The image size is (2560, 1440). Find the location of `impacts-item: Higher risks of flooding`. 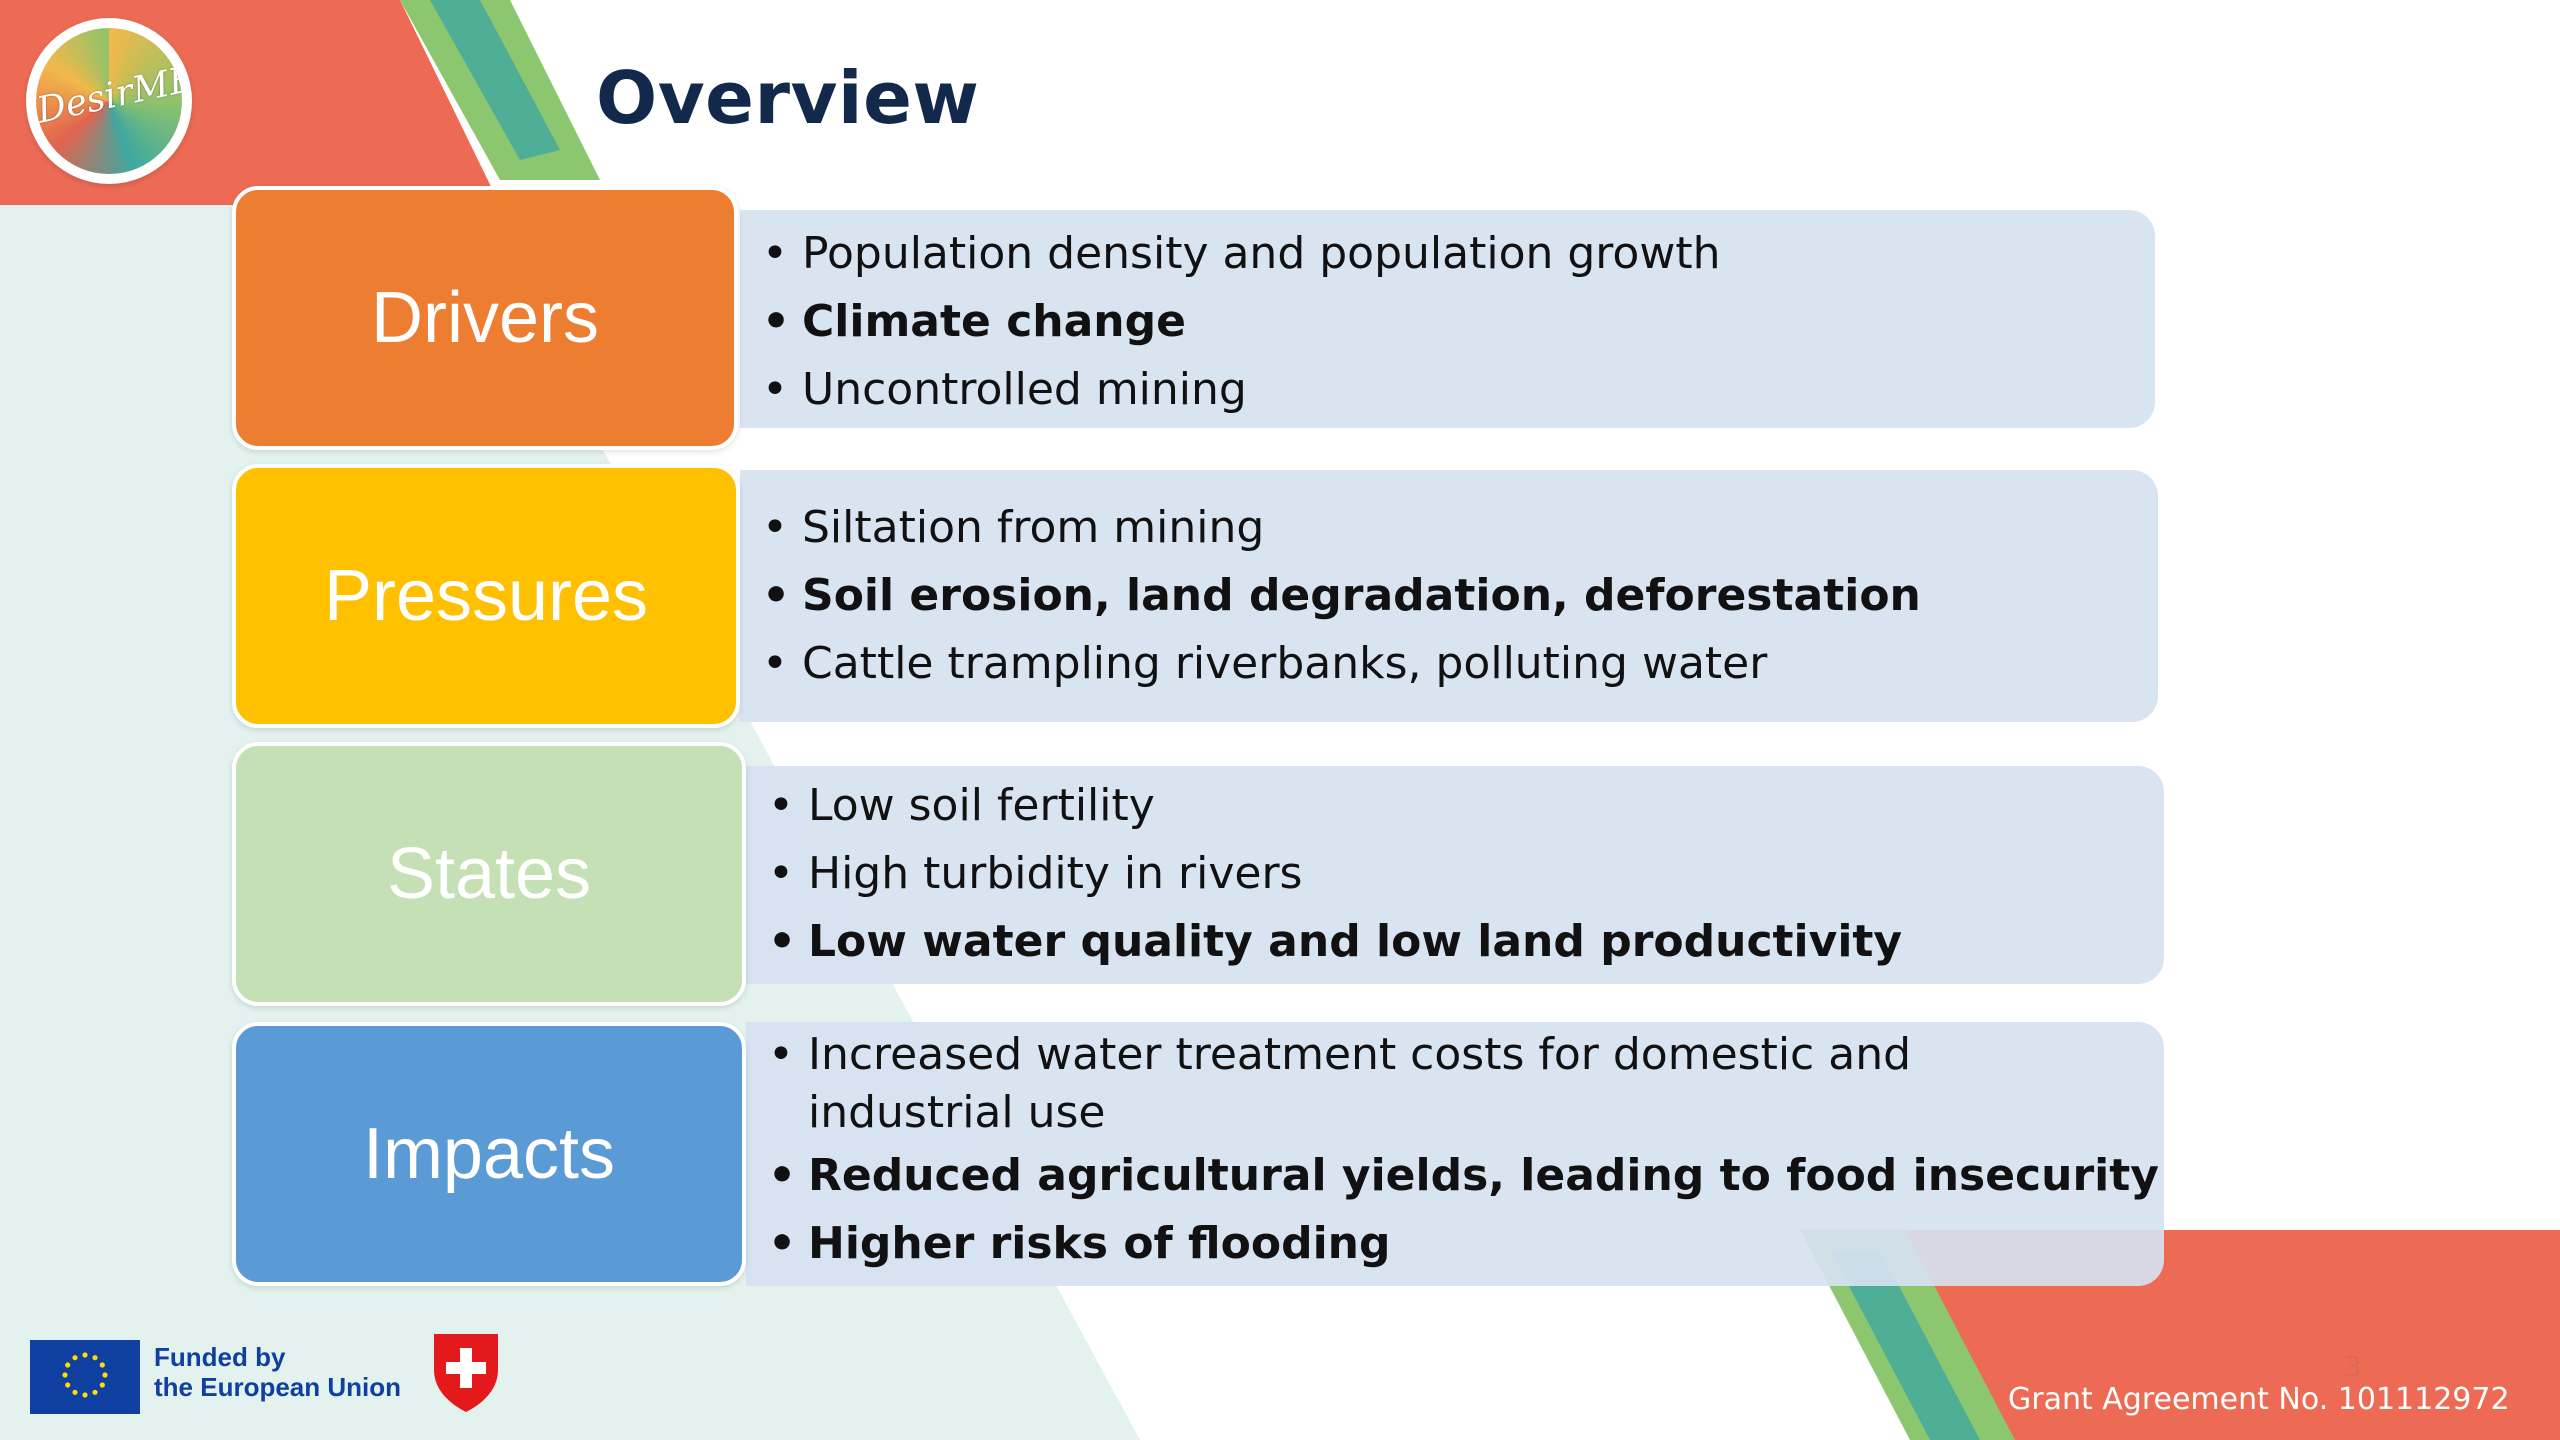

impacts-item: Higher risks of flooding is located at coordinates (1455, 1244).